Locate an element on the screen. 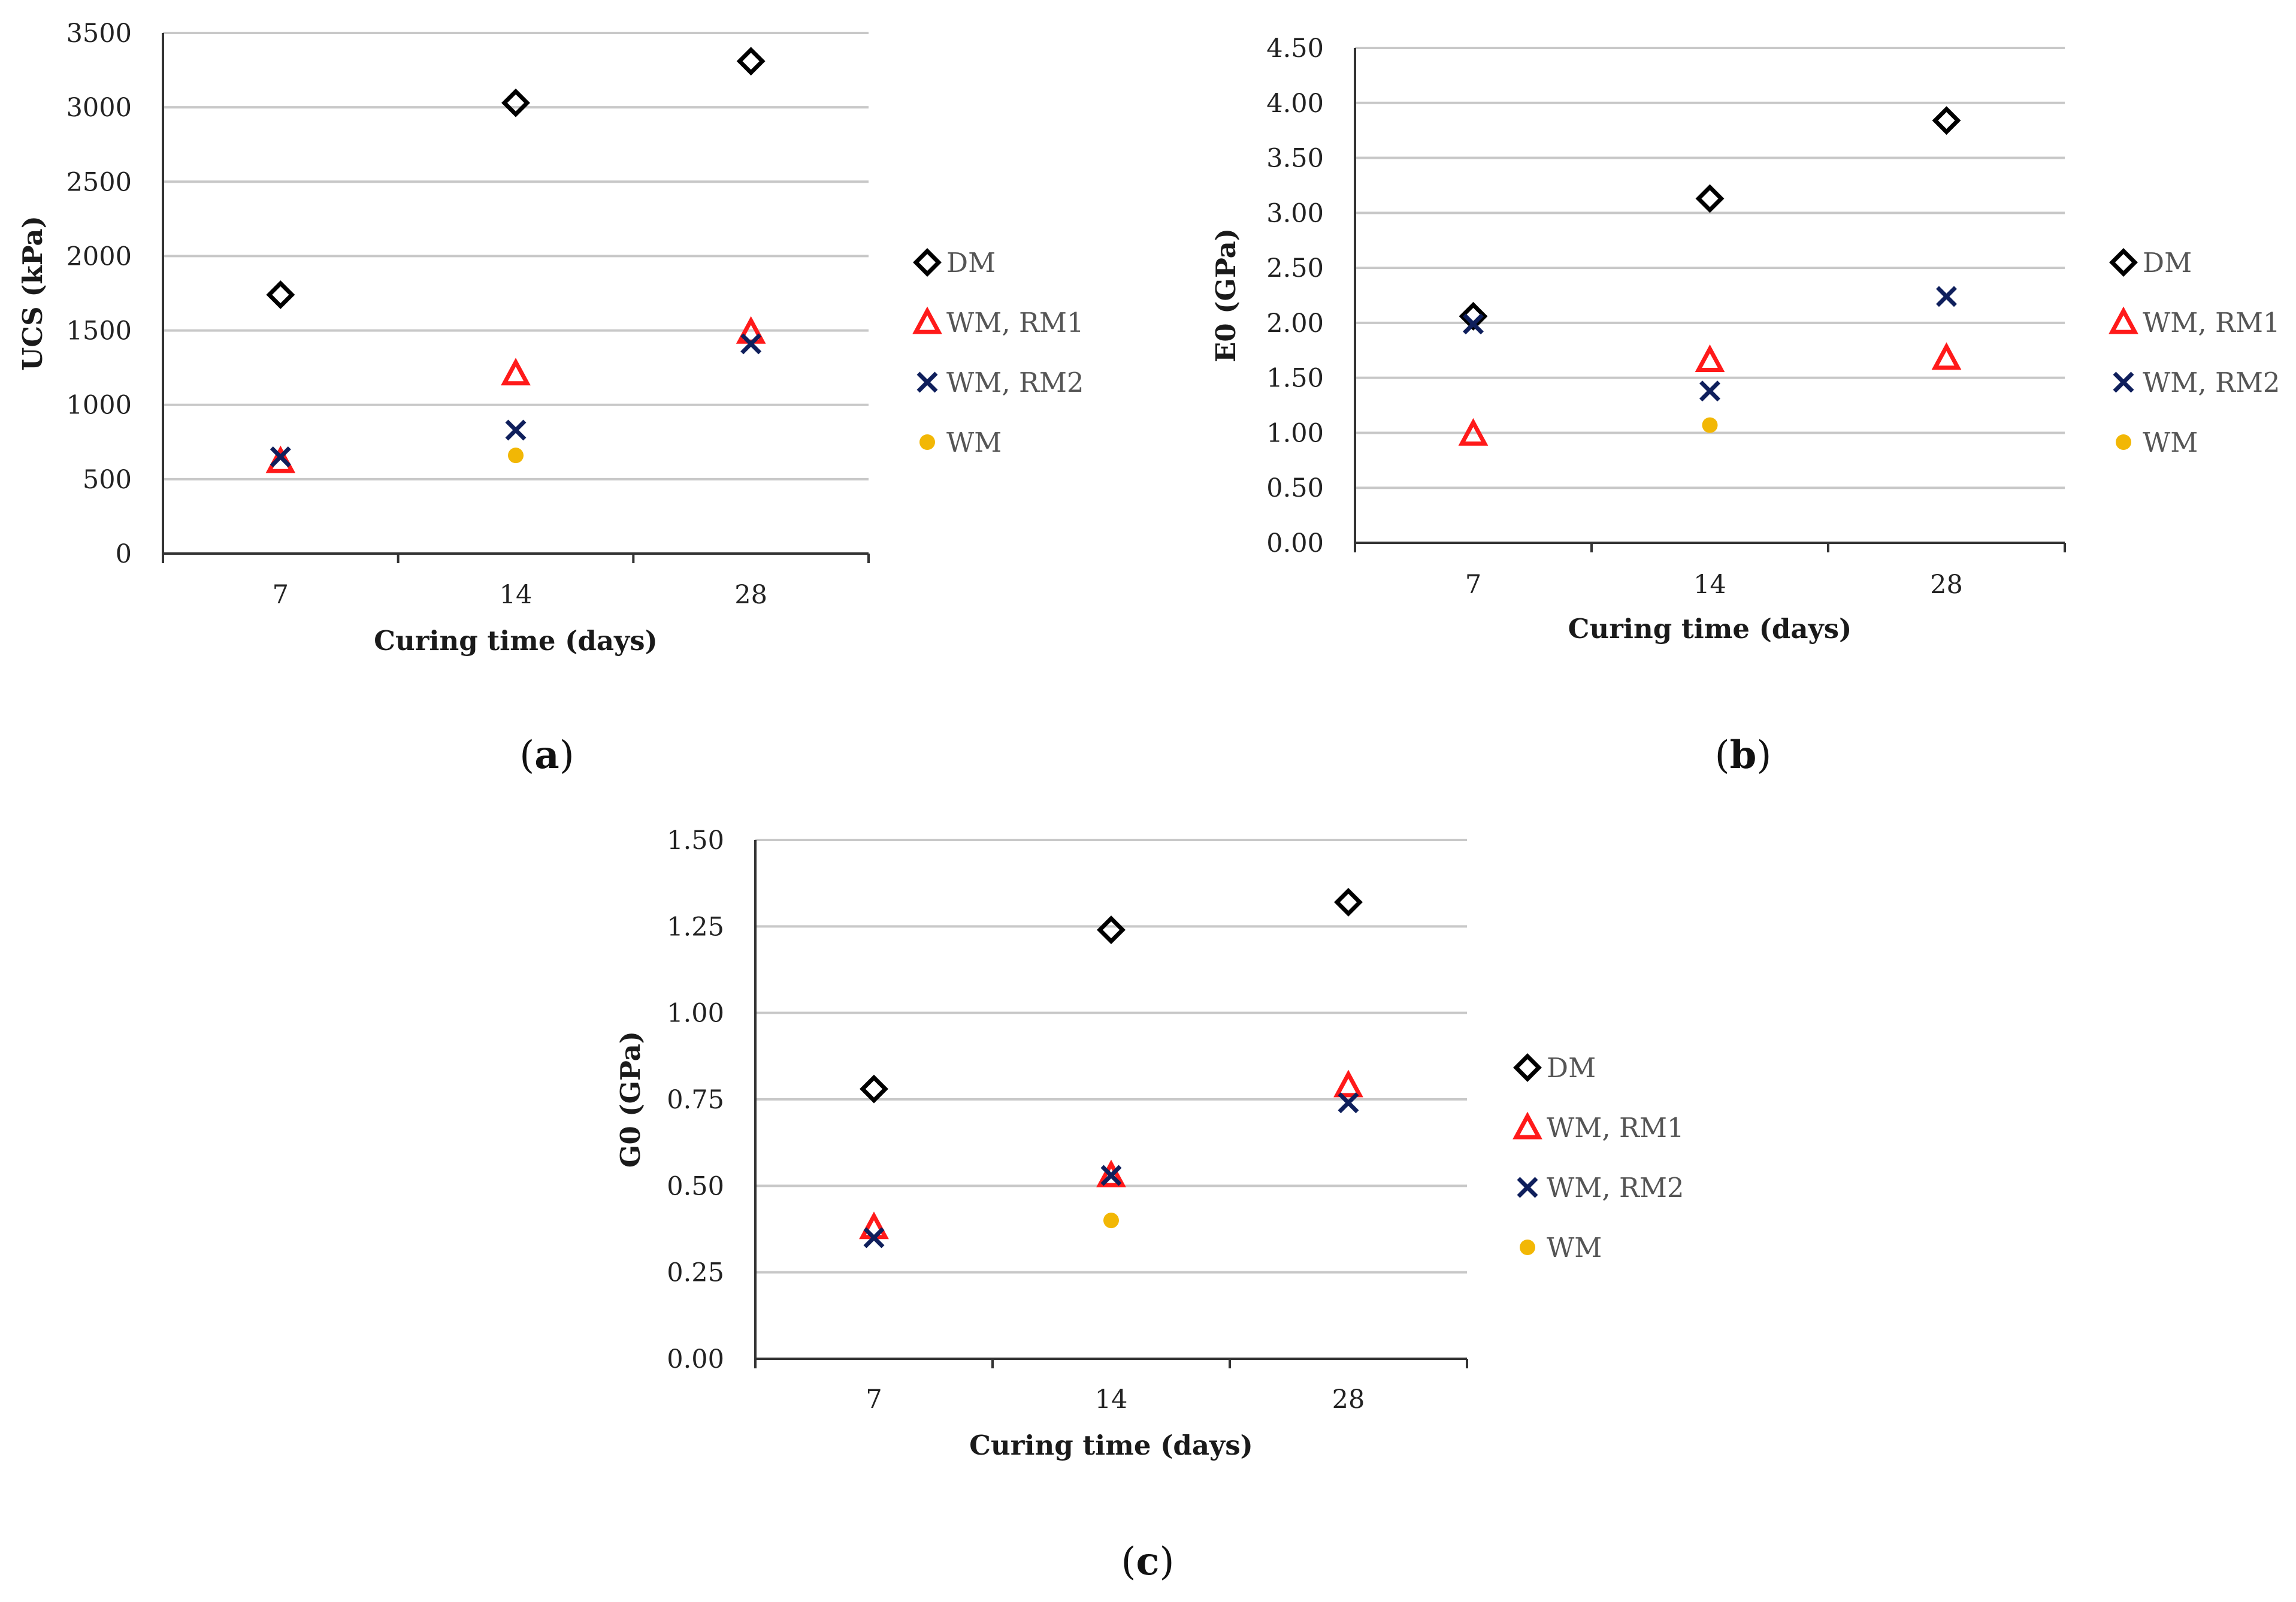 This screenshot has width=2296, height=1602. y-tick-label: 4.50 is located at coordinates (1295, 49).